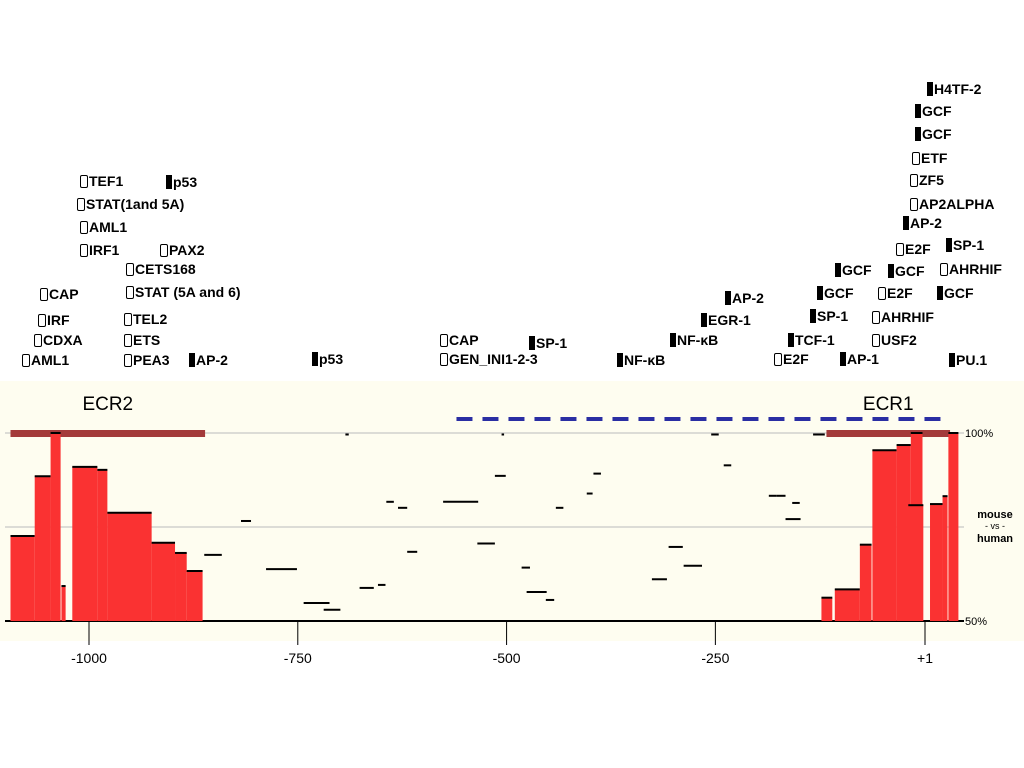 This screenshot has width=1024, height=768. I want to click on ecr-region-layer: ECR2 ECR1, so click(480, 415).